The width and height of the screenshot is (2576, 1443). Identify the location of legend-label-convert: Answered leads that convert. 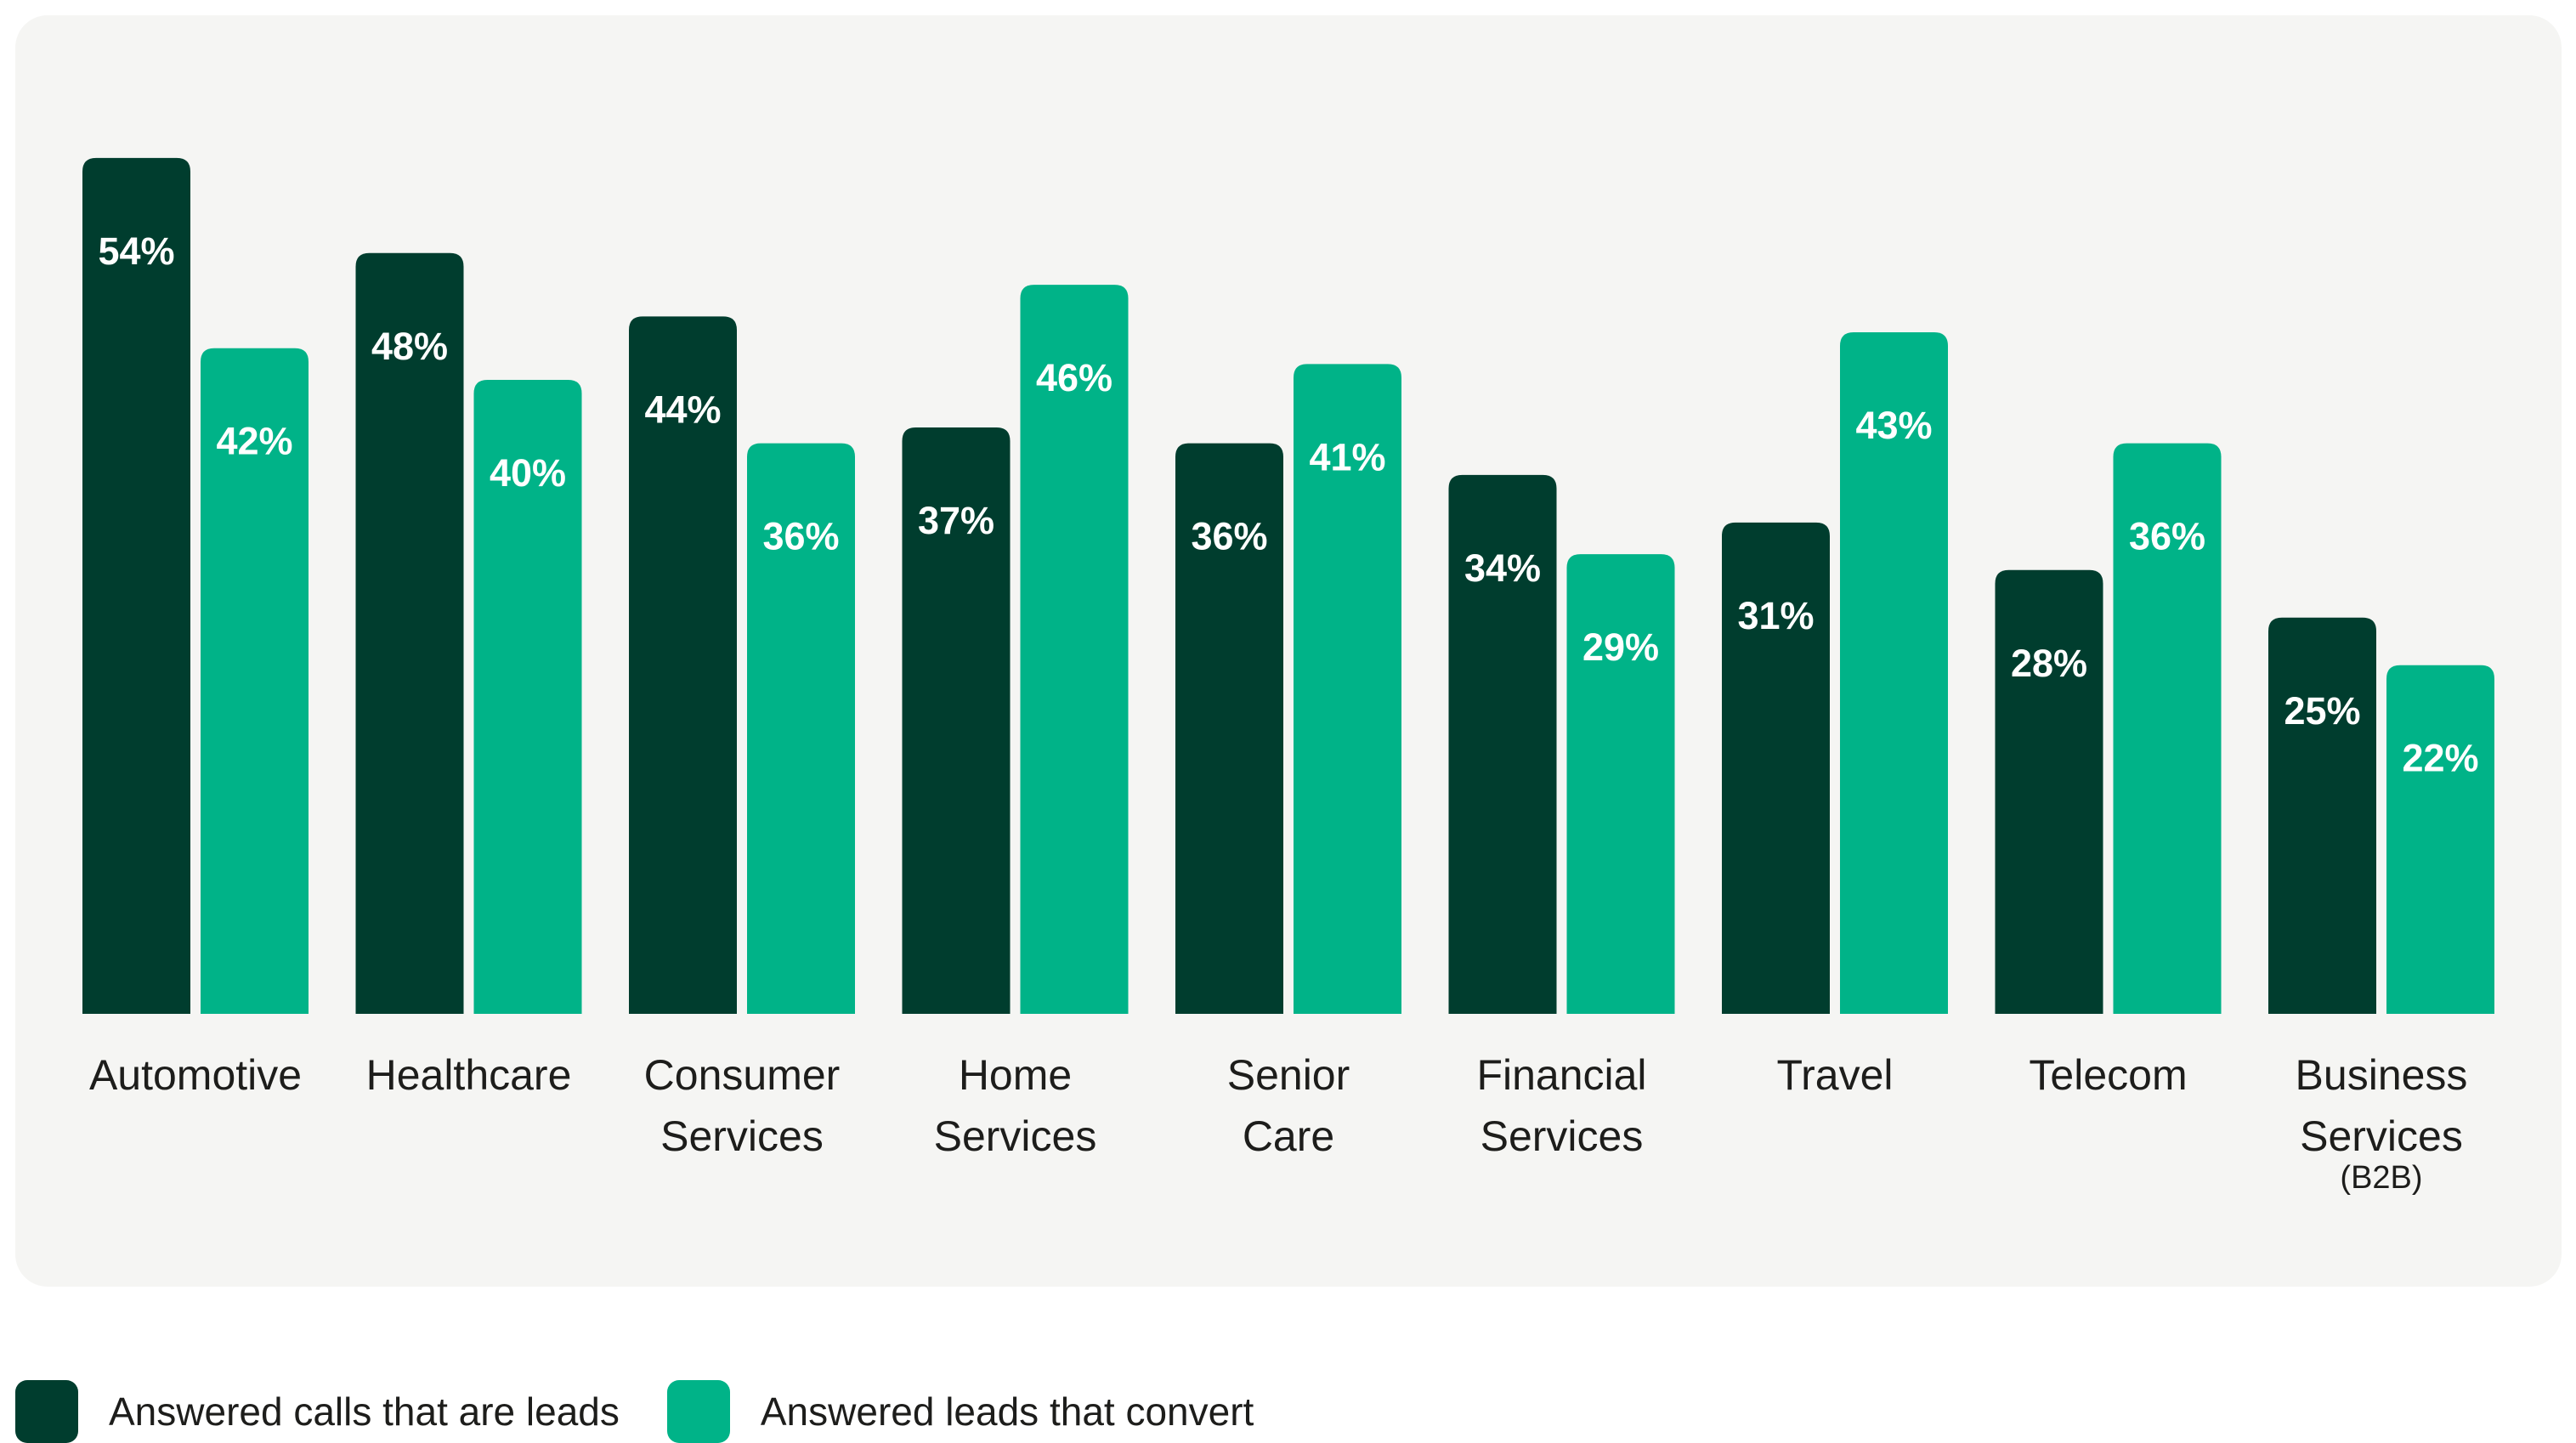
(1007, 1411).